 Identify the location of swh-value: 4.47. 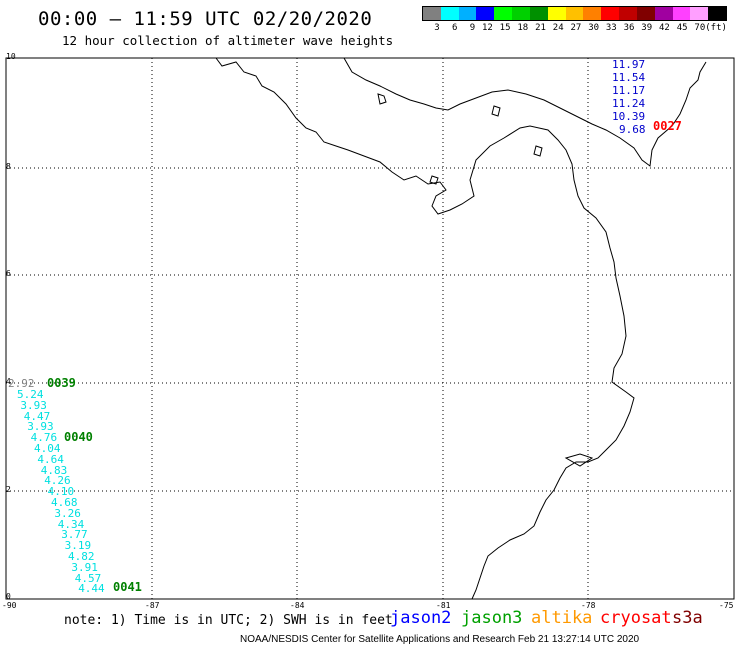
(37, 416).